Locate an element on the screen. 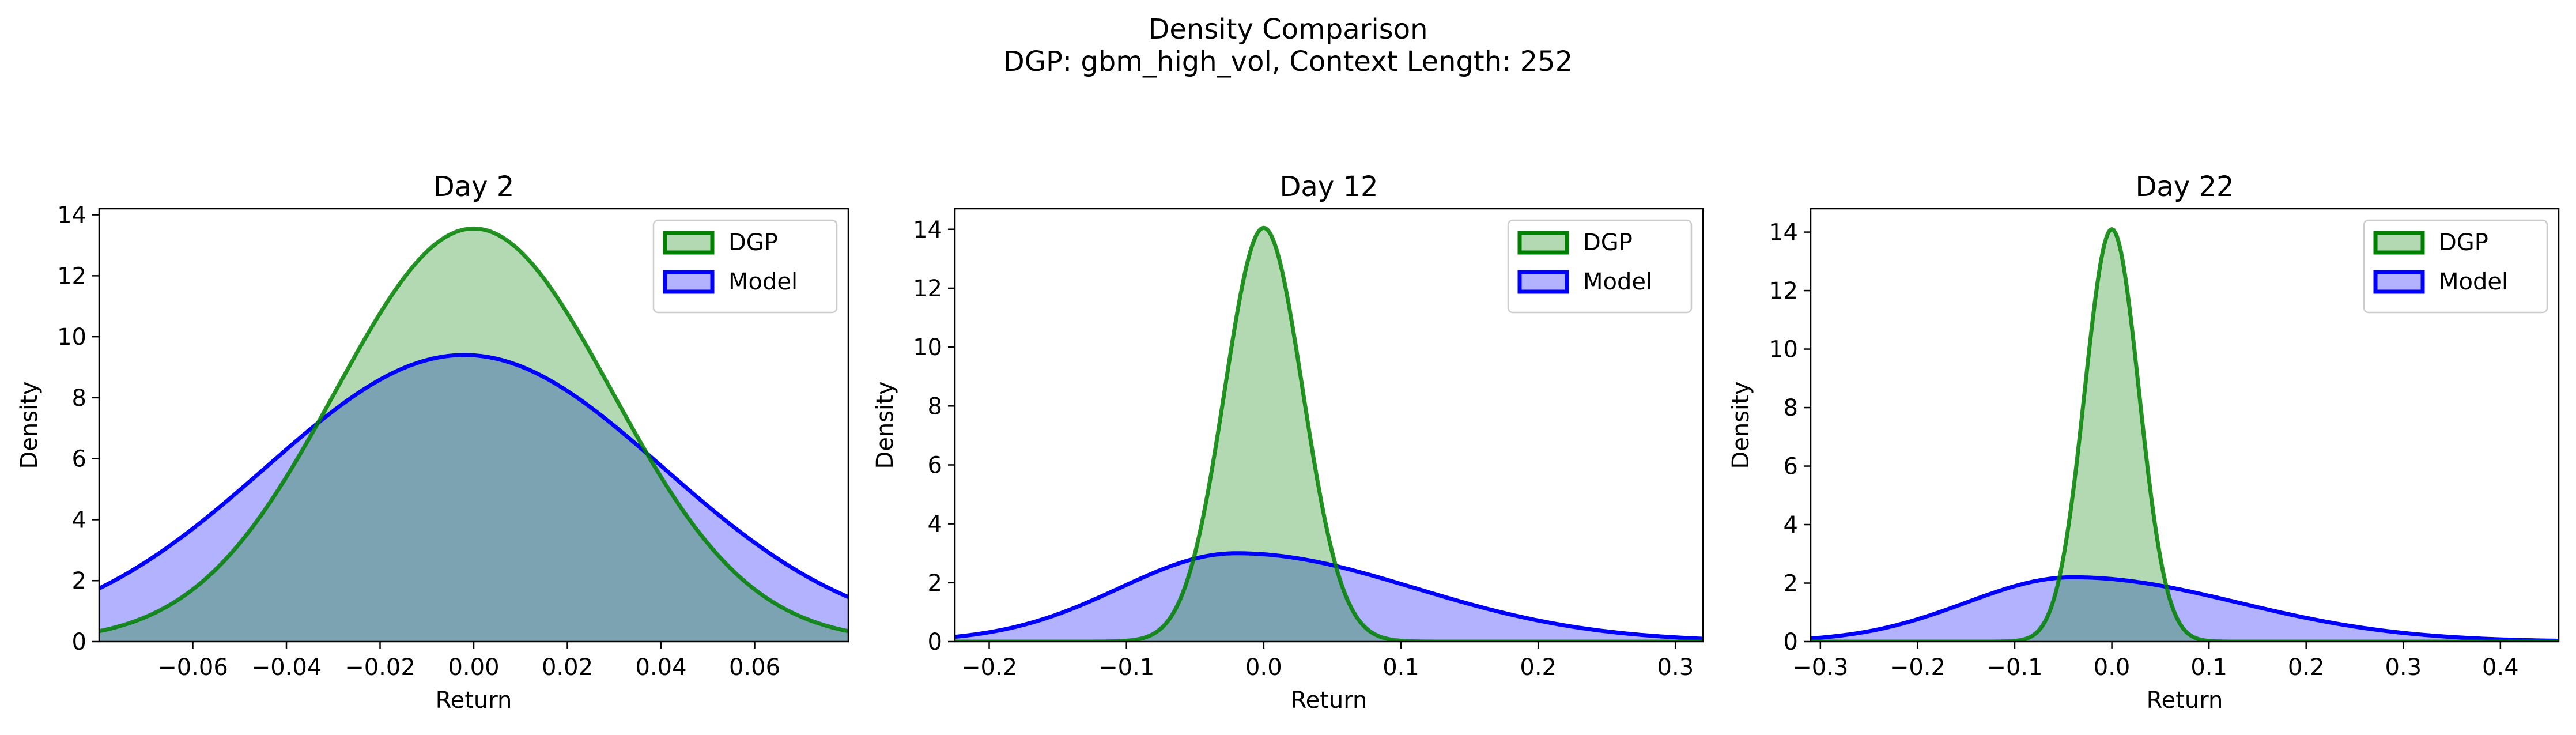  x-tick-label: 0.00 is located at coordinates (474, 667).